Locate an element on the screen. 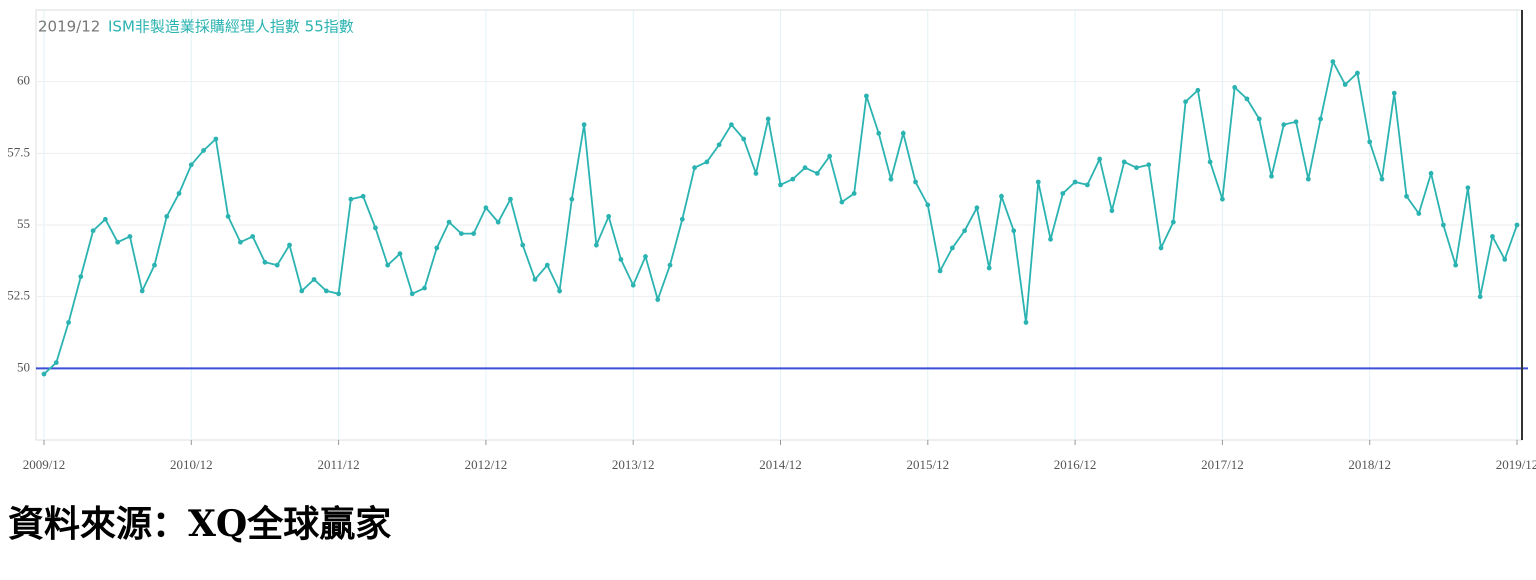  chart-title: ISM非製造業採購經理人指數 55指數 is located at coordinates (231, 27).